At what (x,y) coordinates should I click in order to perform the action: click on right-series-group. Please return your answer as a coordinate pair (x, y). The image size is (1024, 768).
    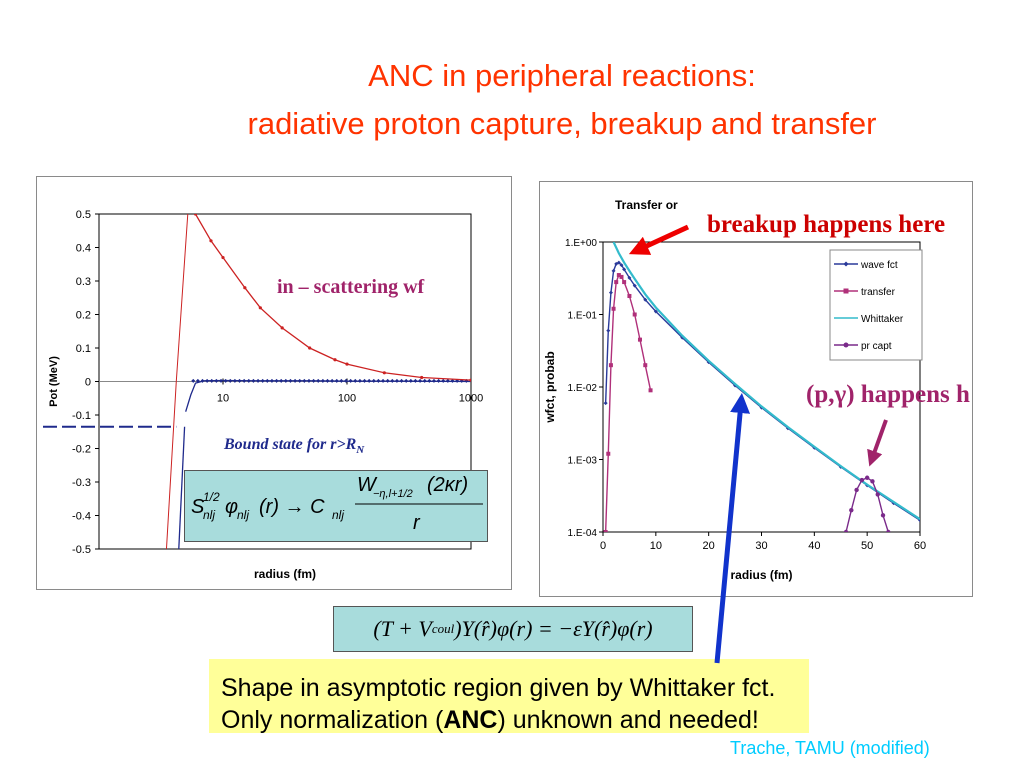
    Looking at the image, I should click on (761, 387).